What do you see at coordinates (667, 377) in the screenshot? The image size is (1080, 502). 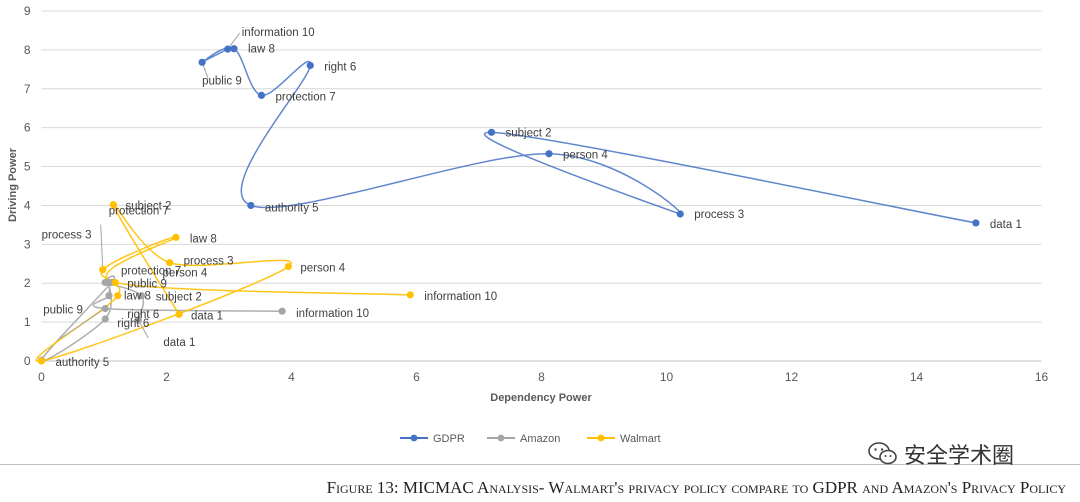 I see `x-tick-label: 10` at bounding box center [667, 377].